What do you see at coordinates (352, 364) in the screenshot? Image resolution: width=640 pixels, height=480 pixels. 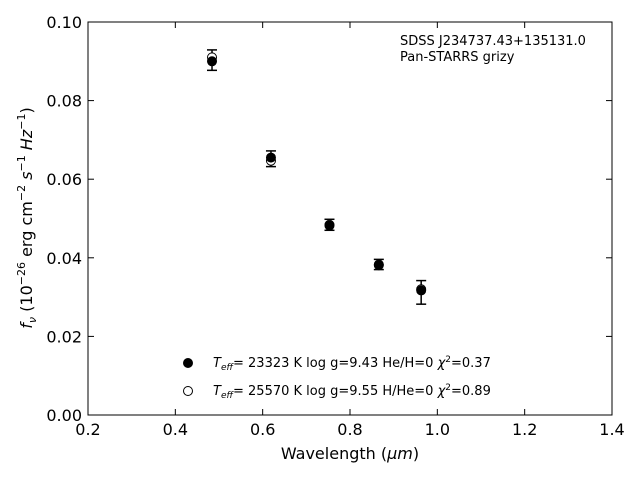 I see `legend-label-1: Teff= 23323 K log g=9.43 He/H=0 χ2=0.37` at bounding box center [352, 364].